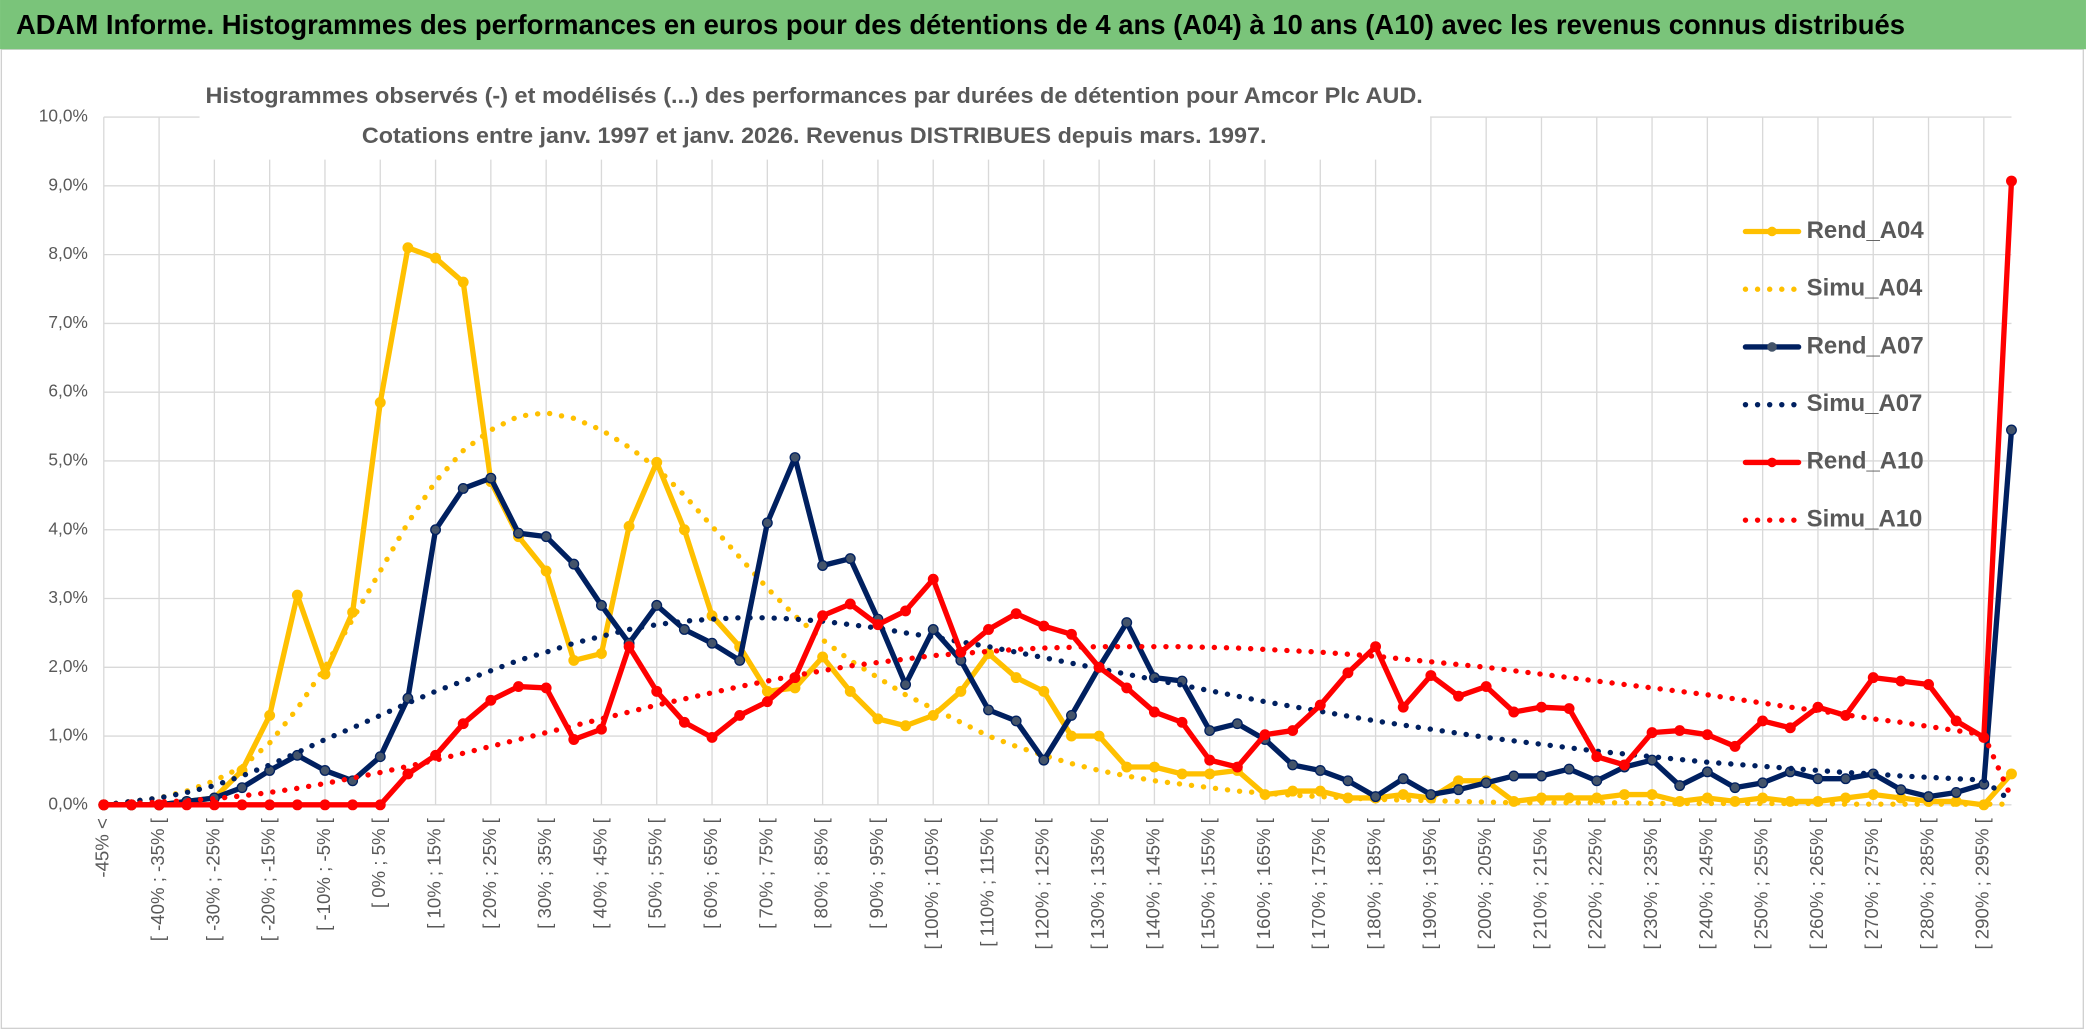 This screenshot has width=2086, height=1031. Describe the element at coordinates (1374, 883) in the screenshot. I see `x-tick-label: [ 180% ; 185% [` at that location.